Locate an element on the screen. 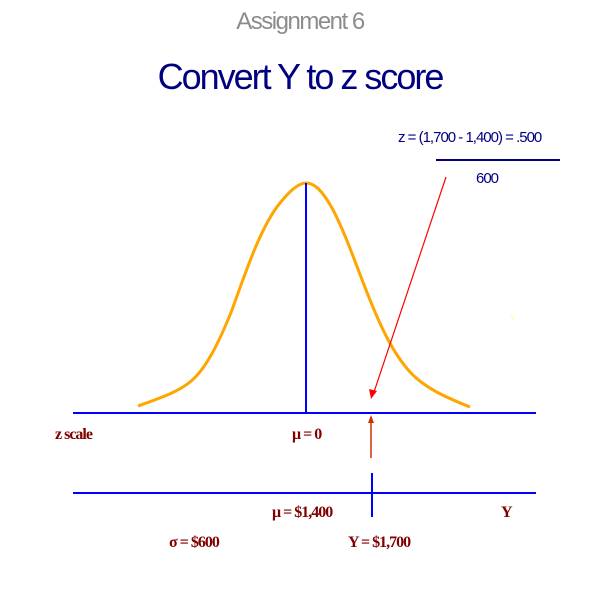 The image size is (600, 600). sigma-label: σ = $600 is located at coordinates (194, 542).